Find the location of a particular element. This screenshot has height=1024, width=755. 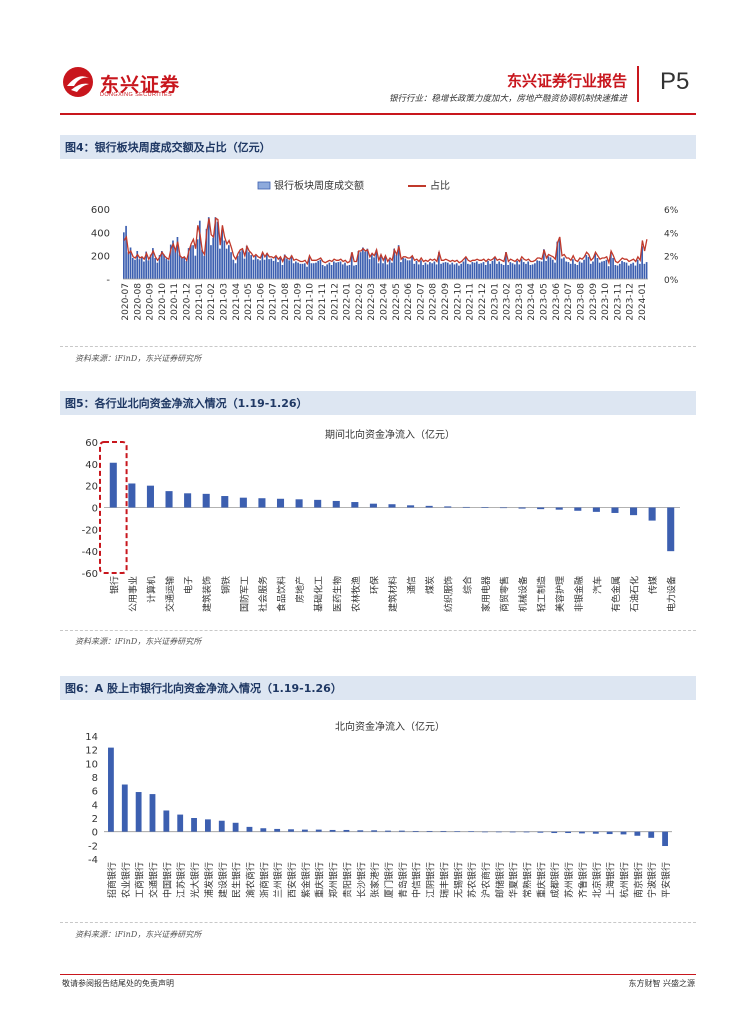

bank-label: 苏州银行 is located at coordinates (569, 880).